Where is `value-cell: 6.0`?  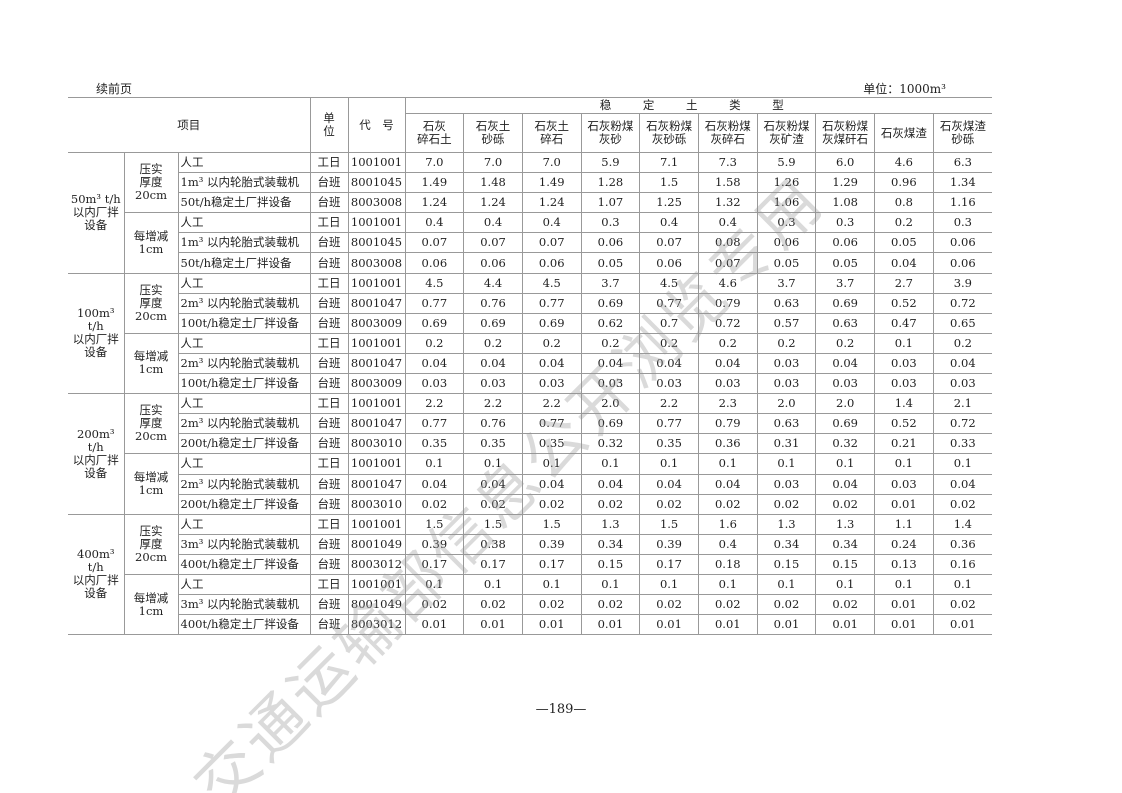 value-cell: 6.0 is located at coordinates (845, 162).